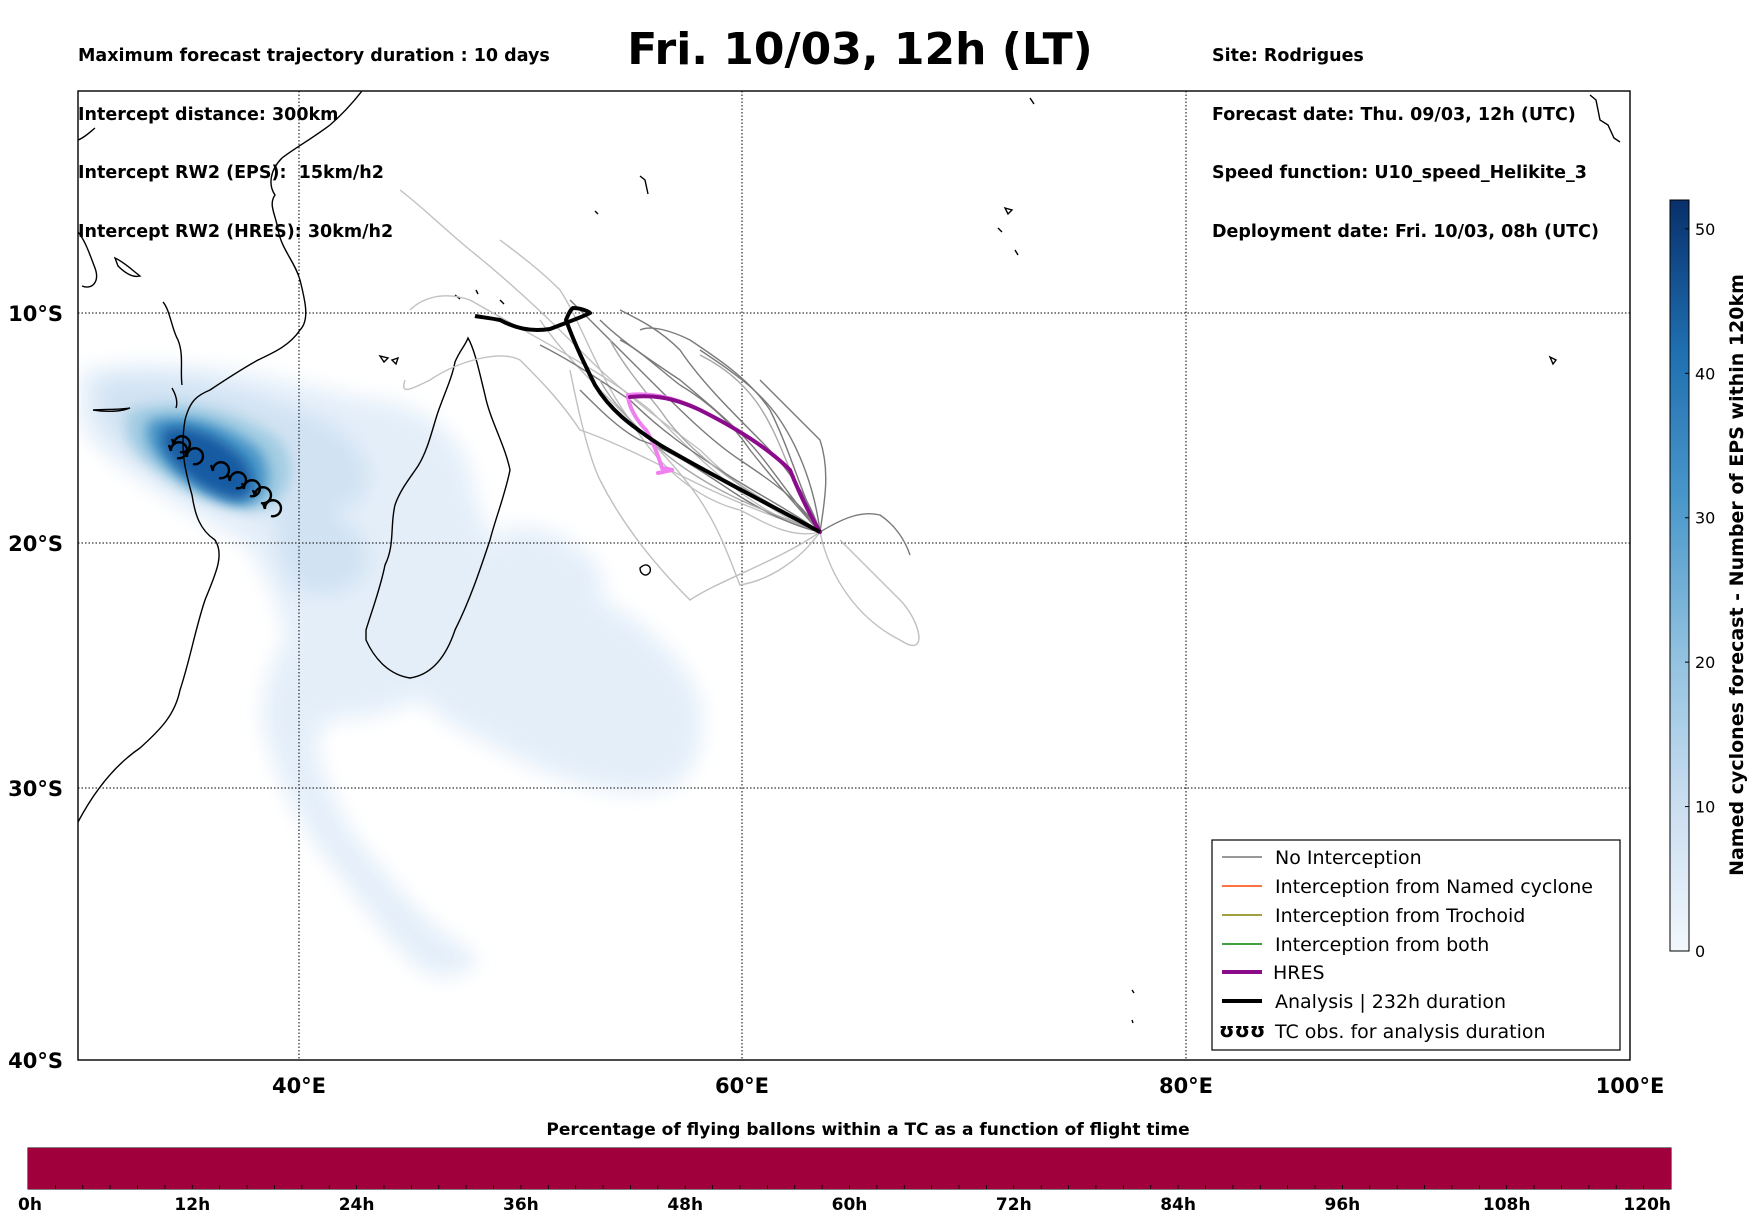 The width and height of the screenshot is (1754, 1223). Describe the element at coordinates (1705, 518) in the screenshot. I see `colorbar-tick-label: 30` at that location.